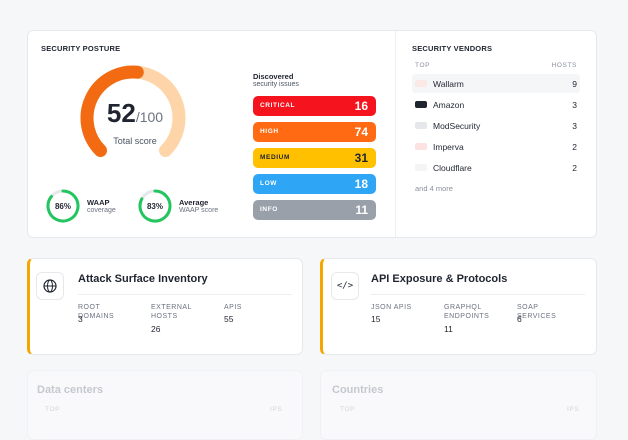 The width and height of the screenshot is (628, 440). What do you see at coordinates (273, 76) in the screenshot?
I see `issues-title: Discovered` at bounding box center [273, 76].